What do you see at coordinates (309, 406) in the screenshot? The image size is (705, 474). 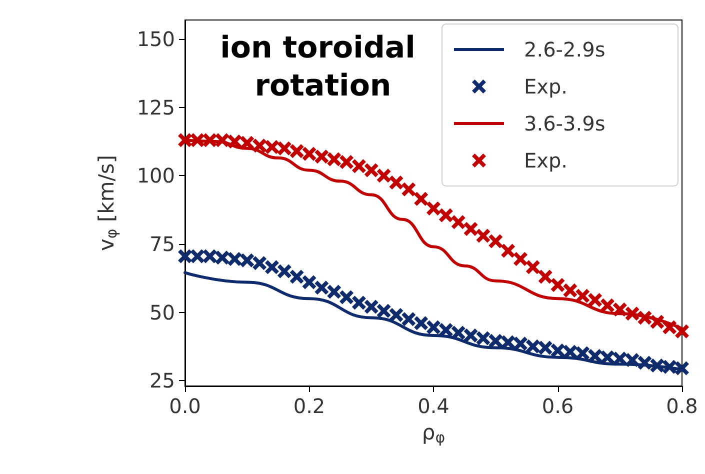 I see `x-tick-label: 0.2` at bounding box center [309, 406].